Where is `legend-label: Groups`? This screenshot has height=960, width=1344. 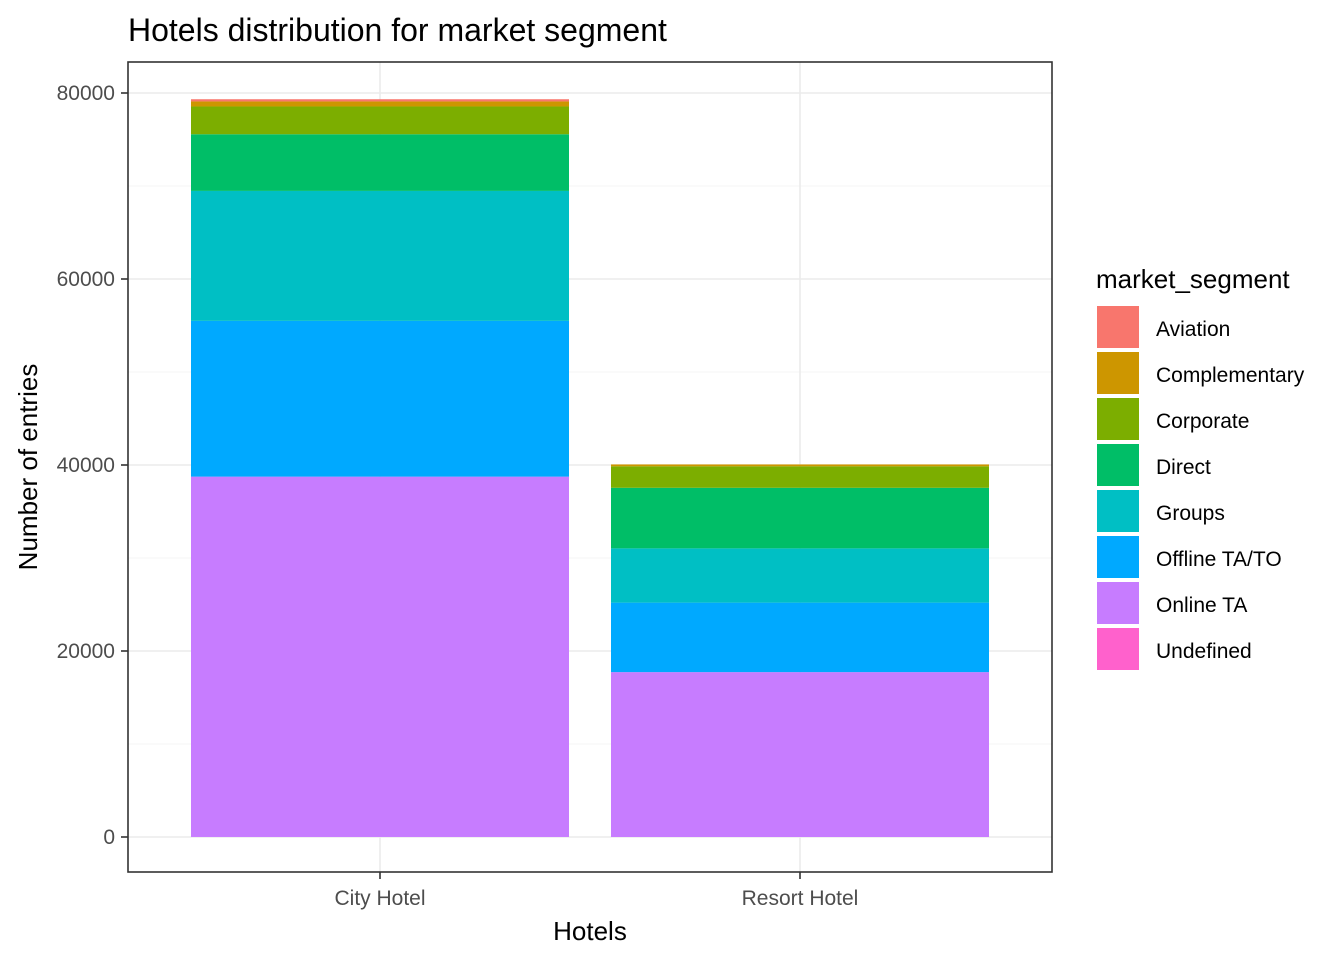
legend-label: Groups is located at coordinates (1190, 513).